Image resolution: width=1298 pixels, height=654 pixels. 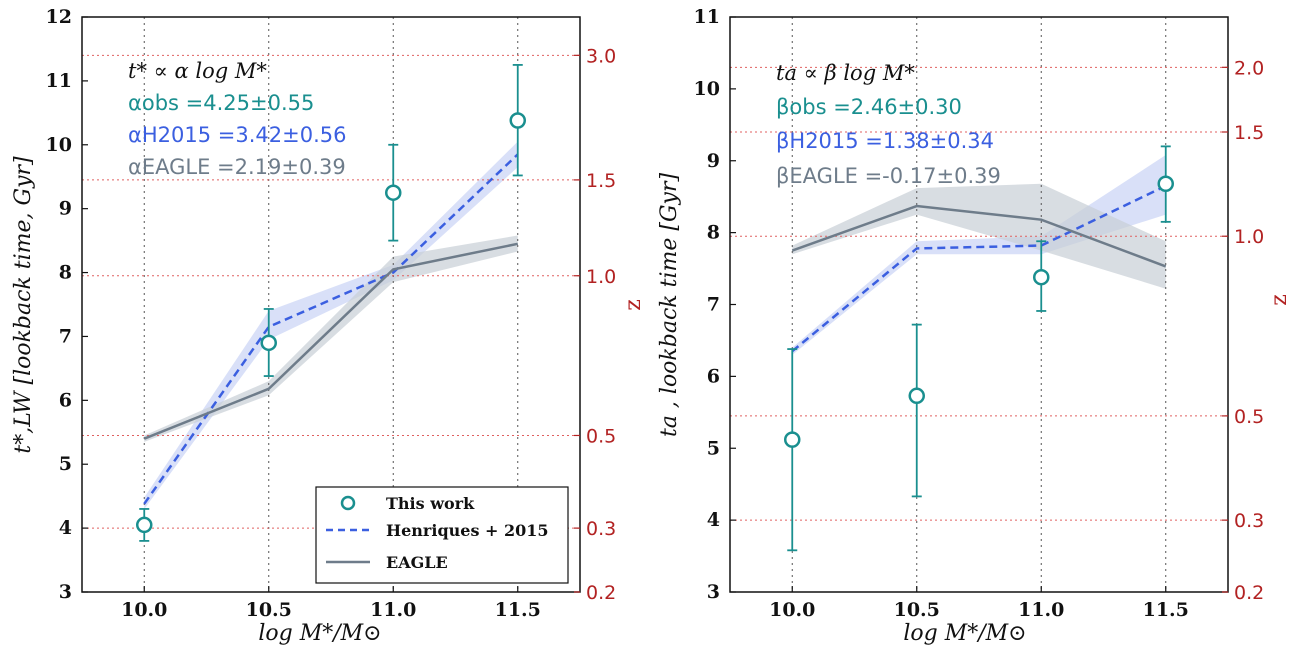 I want to click on right-eagle-line, so click(x=979, y=236).